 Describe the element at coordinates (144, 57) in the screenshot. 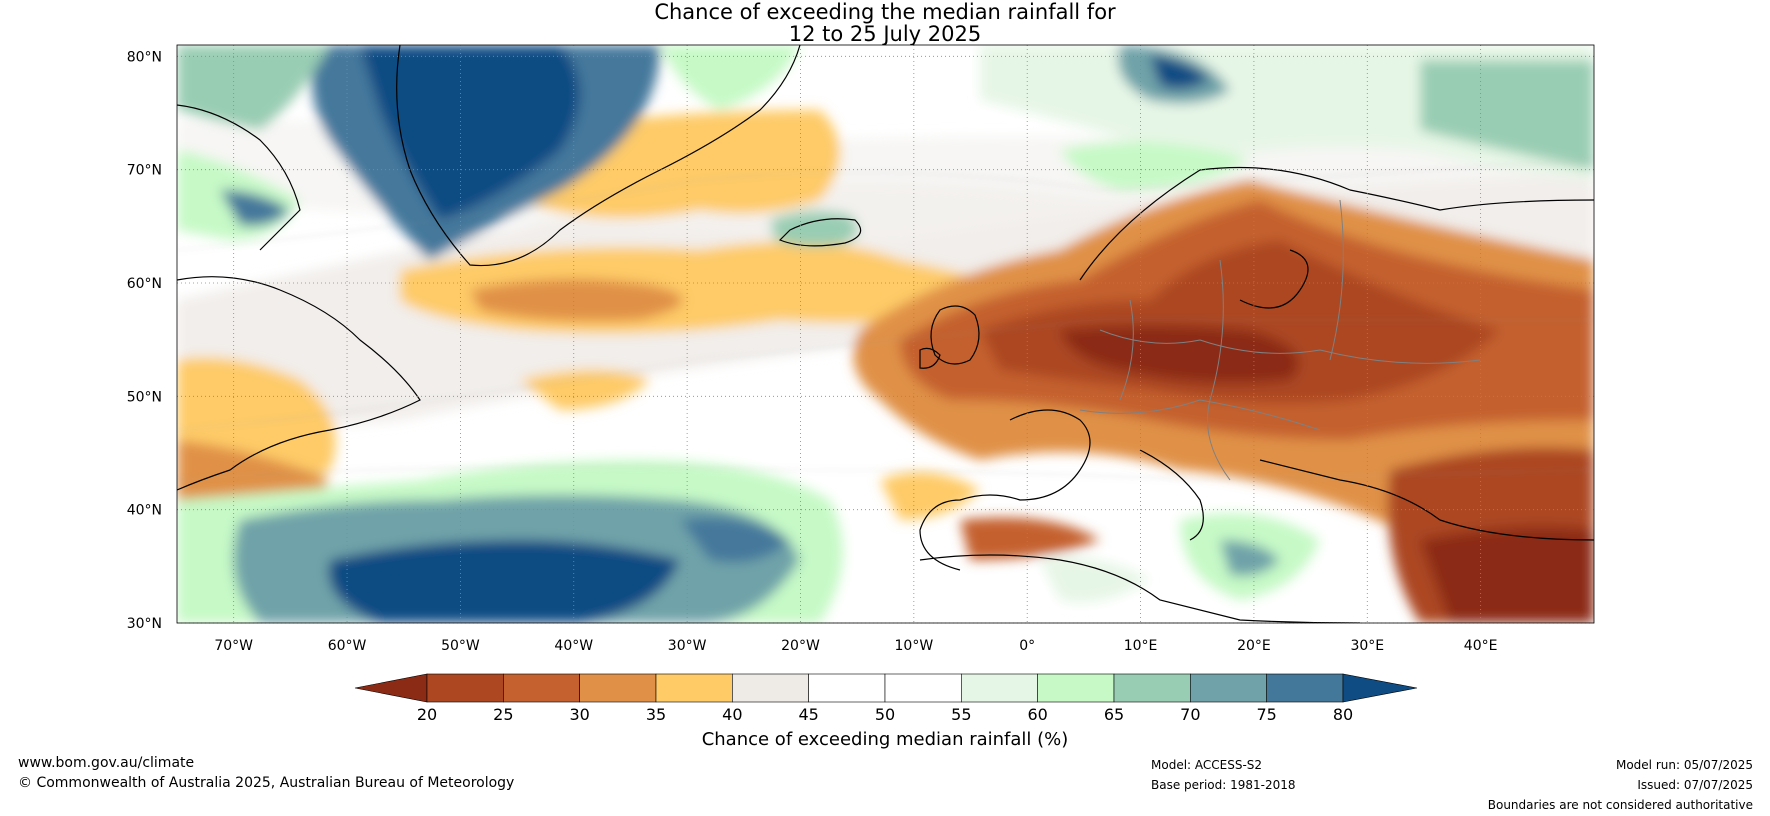

I see `latitude-label: 80°N` at that location.